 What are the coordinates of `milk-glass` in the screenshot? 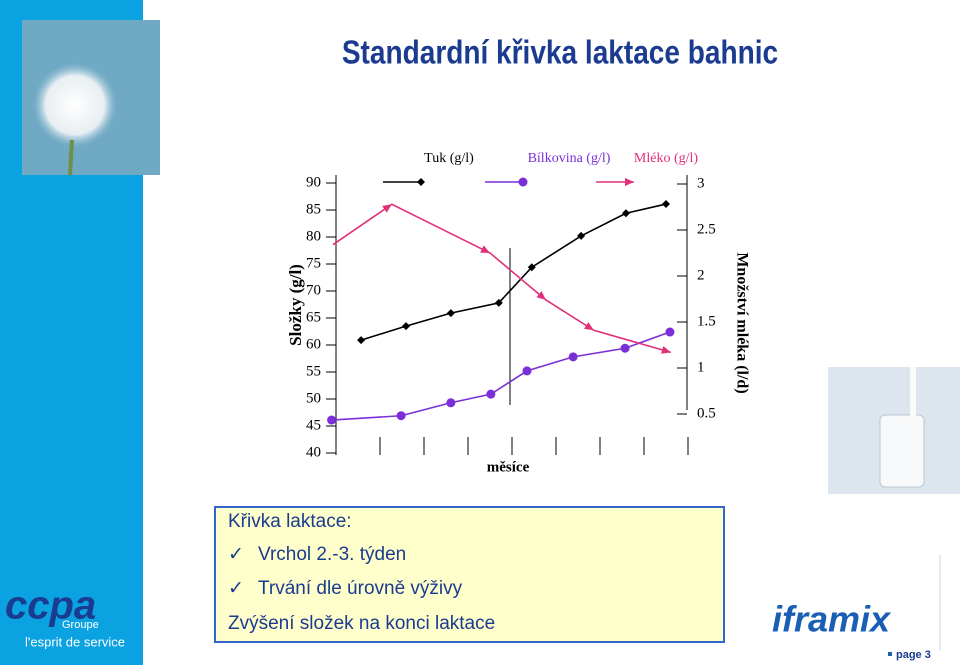 It's located at (902, 451).